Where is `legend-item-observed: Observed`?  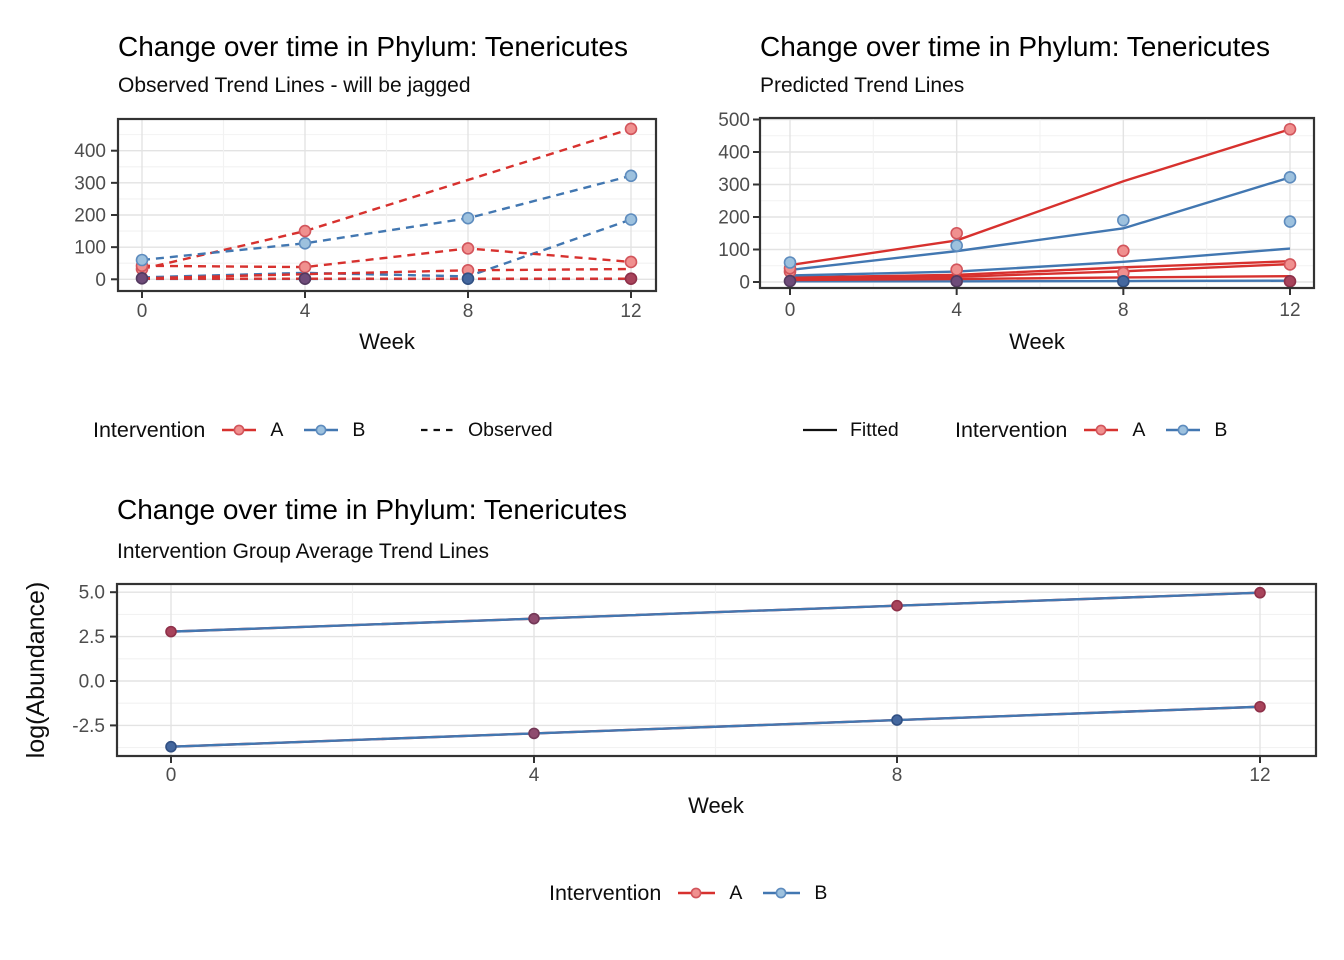
legend-item-observed: Observed is located at coordinates (487, 430).